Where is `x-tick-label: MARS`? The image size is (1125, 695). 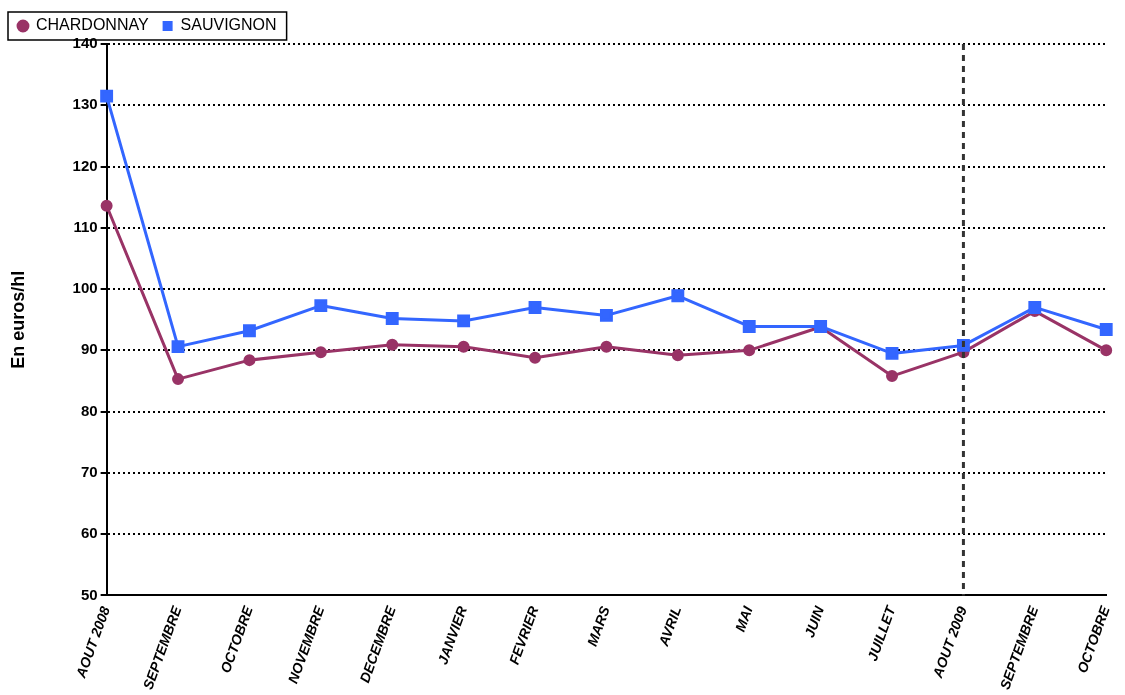 x-tick-label: MARS is located at coordinates (598, 626).